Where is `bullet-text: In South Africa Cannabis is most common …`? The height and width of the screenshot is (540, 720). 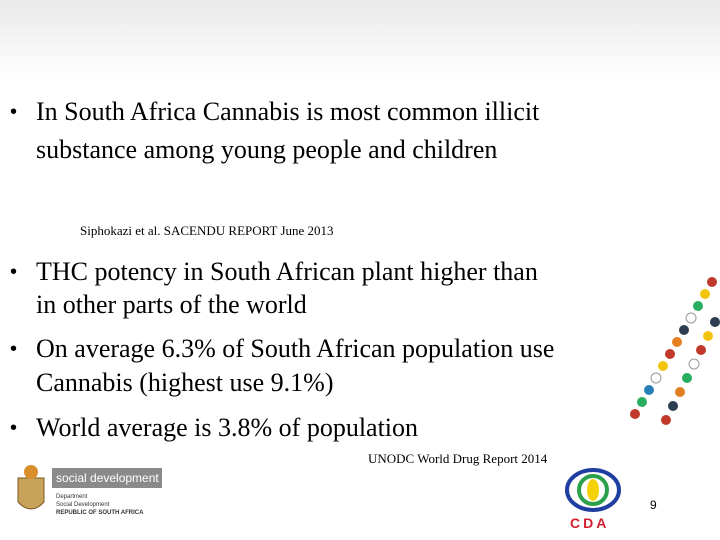 bullet-text: In South Africa Cannabis is most common … is located at coordinates (288, 111).